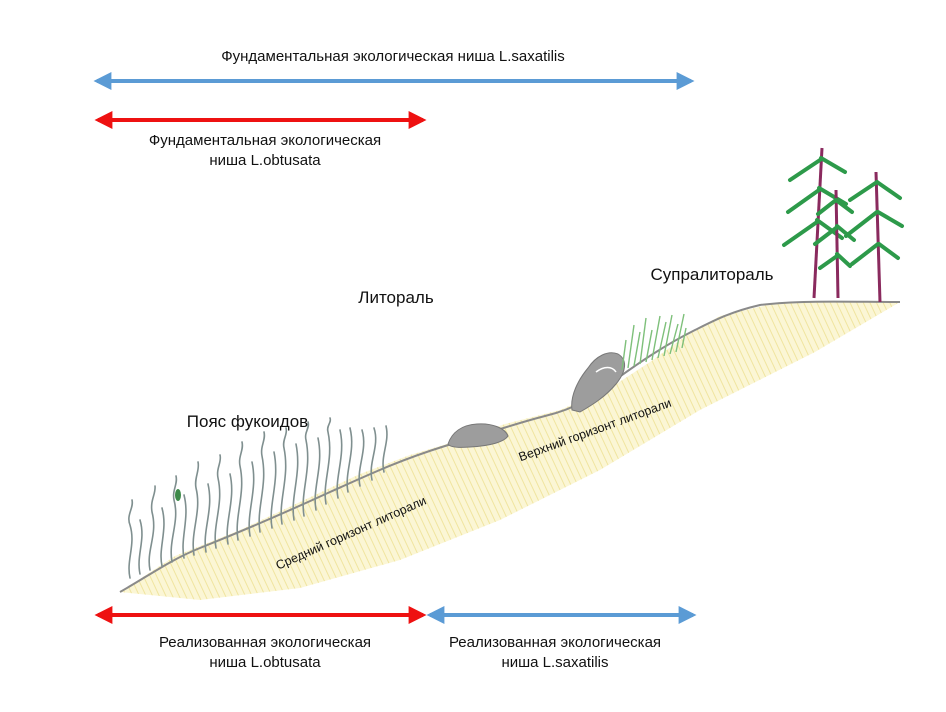 The image size is (946, 712). What do you see at coordinates (247, 421) in the screenshot?
I see `fucoid-belt-label: Пояс фукоидов` at bounding box center [247, 421].